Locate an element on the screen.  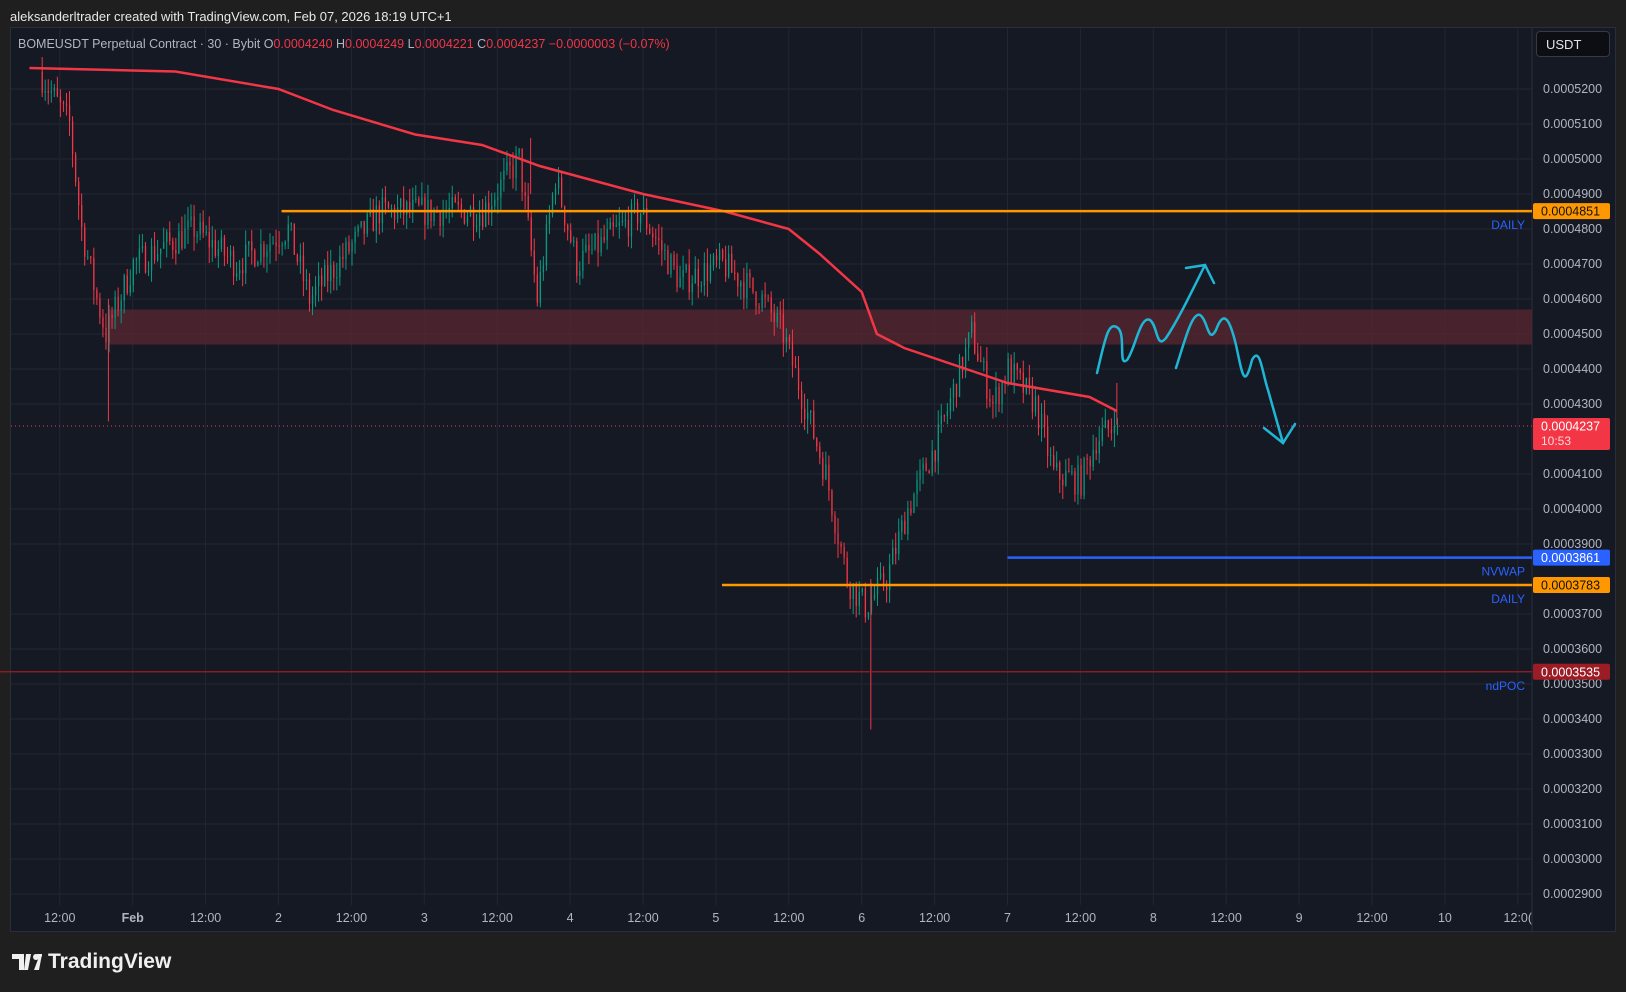
arrow-down-icon is located at coordinates (1279, 433).